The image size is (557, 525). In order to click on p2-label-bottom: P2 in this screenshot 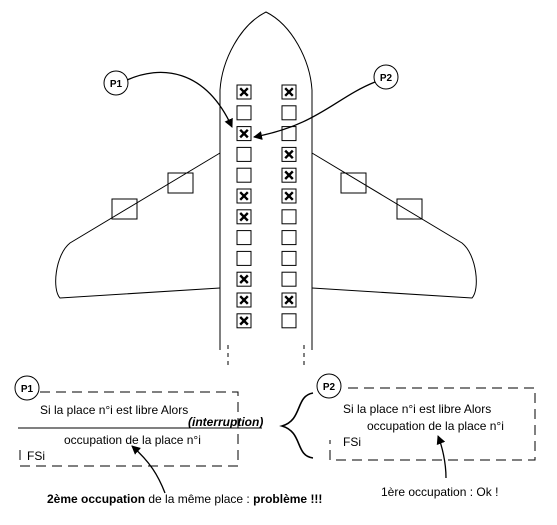, I will do `click(329, 387)`.